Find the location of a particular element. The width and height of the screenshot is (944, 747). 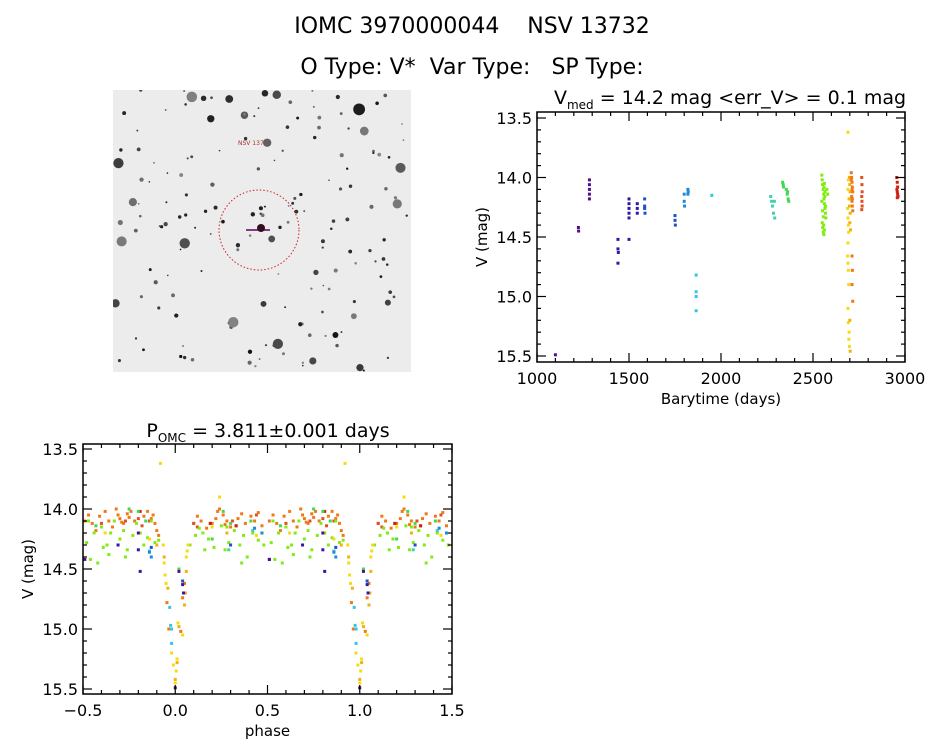

title-subscript: med is located at coordinates (580, 105).